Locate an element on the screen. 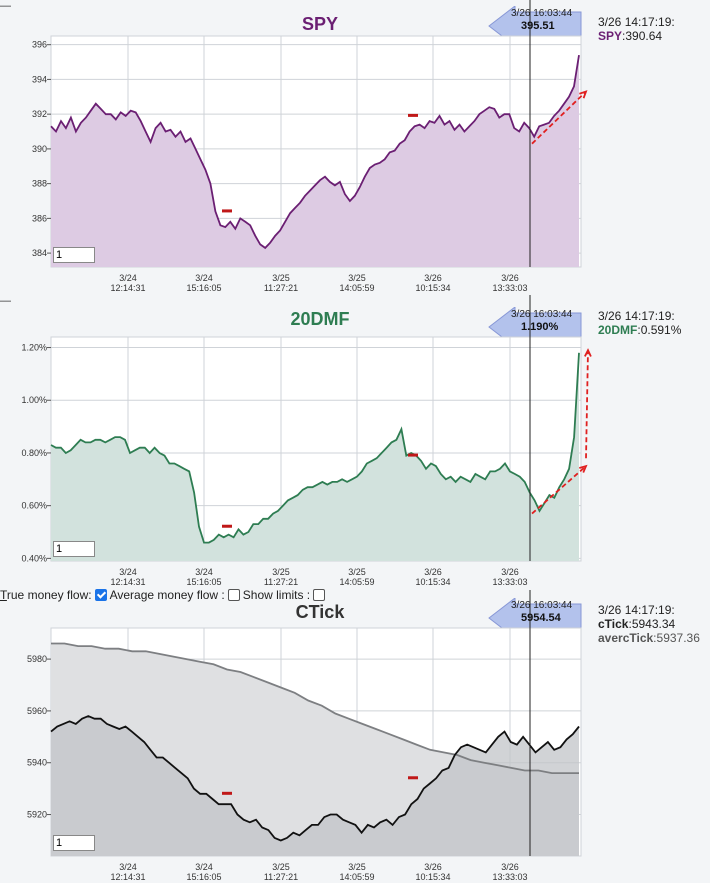 Image resolution: width=710 pixels, height=883 pixels. dmf-readout: 3/26 14:17:19: 20DMF:0.591% is located at coordinates (640, 323).